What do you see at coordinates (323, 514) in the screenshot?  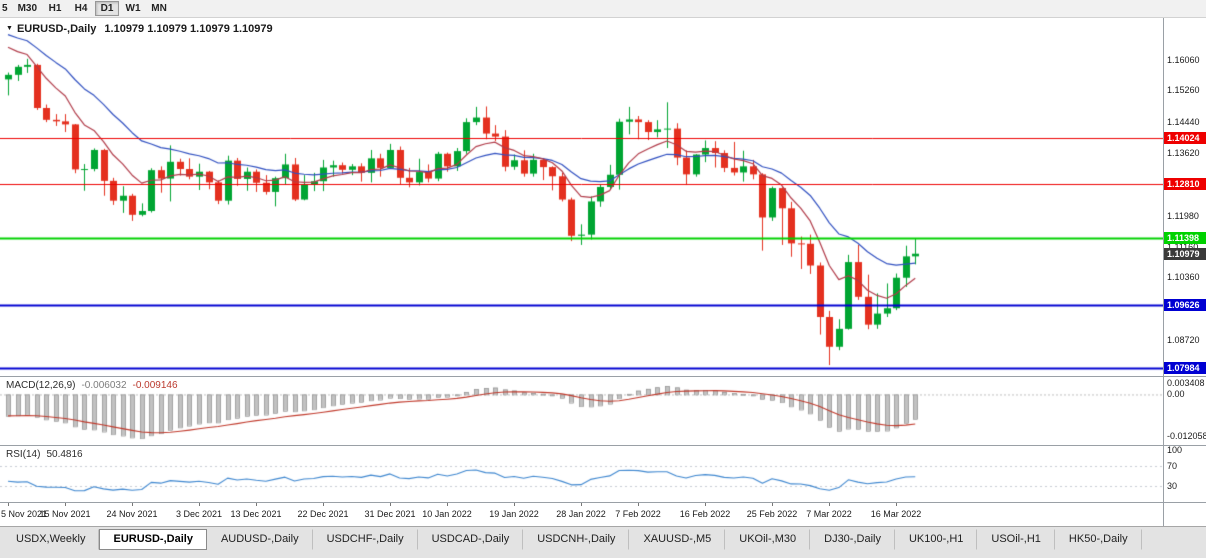 I see `time-axis-label: 22 Dec 2021` at bounding box center [323, 514].